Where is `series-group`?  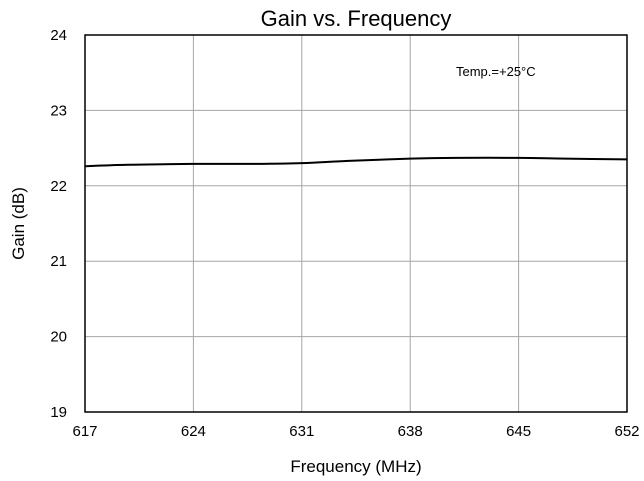 series-group is located at coordinates (356, 162).